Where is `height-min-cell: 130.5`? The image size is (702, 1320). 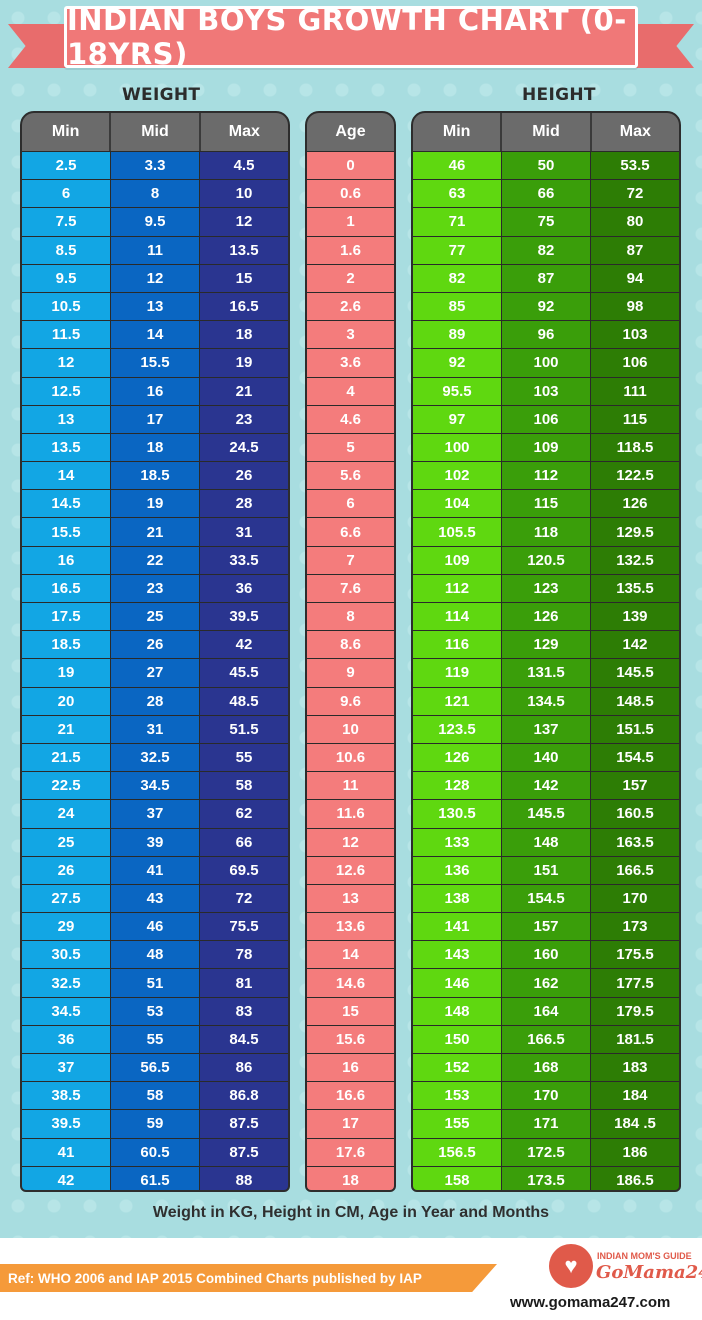
height-min-cell: 130.5 is located at coordinates (457, 814).